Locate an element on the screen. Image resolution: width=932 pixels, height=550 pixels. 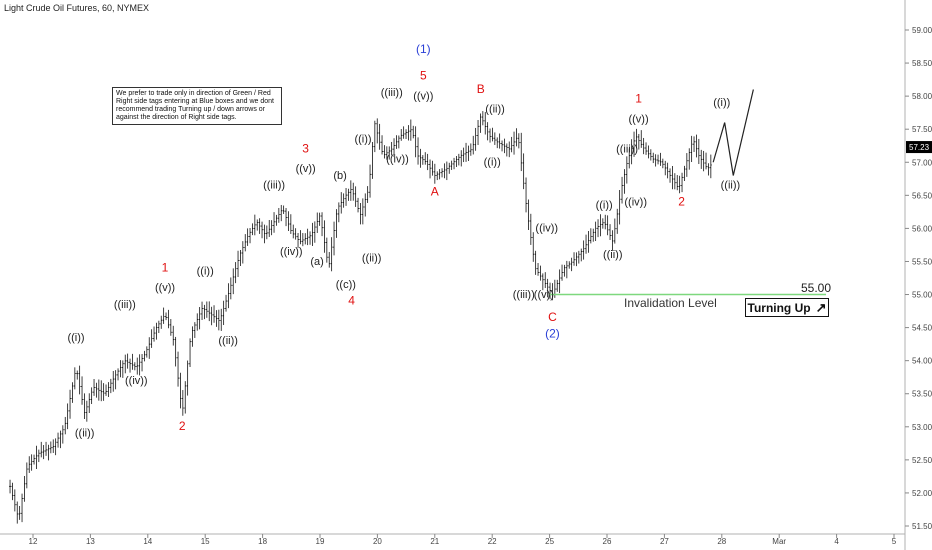
y-tick-label: 57.50 is located at coordinates (922, 129).